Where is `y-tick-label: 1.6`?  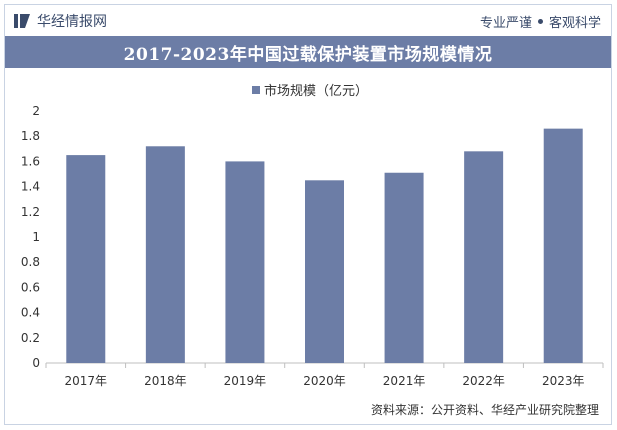
y-tick-label: 1.6 is located at coordinates (30, 161).